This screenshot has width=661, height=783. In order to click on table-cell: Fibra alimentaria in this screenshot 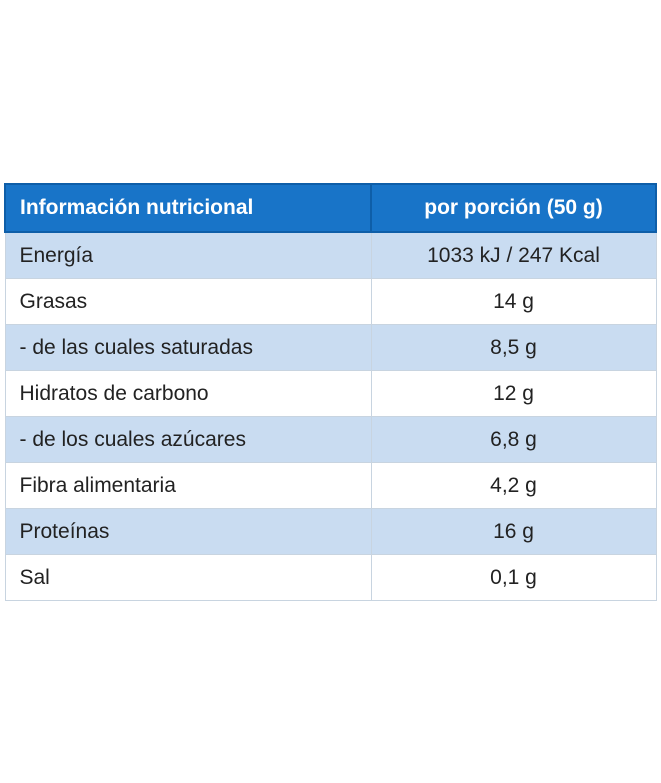, I will do `click(188, 485)`.